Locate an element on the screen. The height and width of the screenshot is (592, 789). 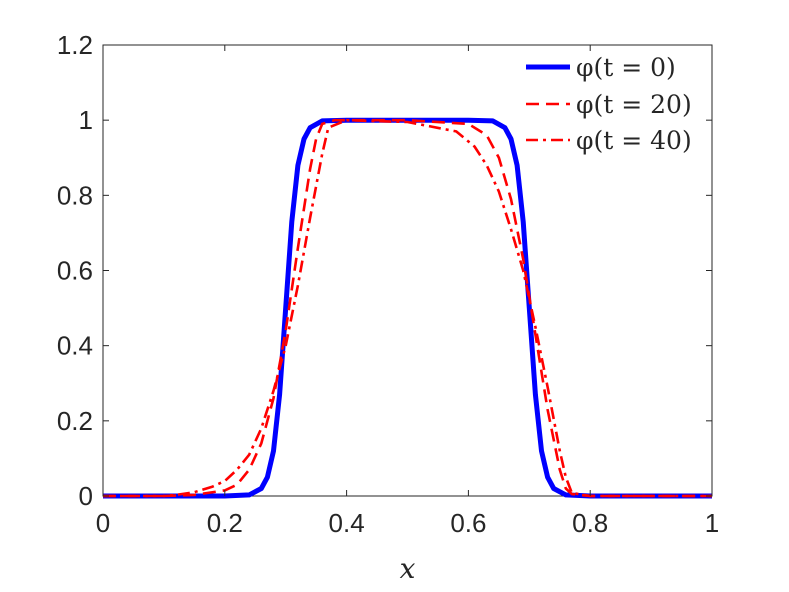
y-tick-label: 0.4 is located at coordinates (75, 346).